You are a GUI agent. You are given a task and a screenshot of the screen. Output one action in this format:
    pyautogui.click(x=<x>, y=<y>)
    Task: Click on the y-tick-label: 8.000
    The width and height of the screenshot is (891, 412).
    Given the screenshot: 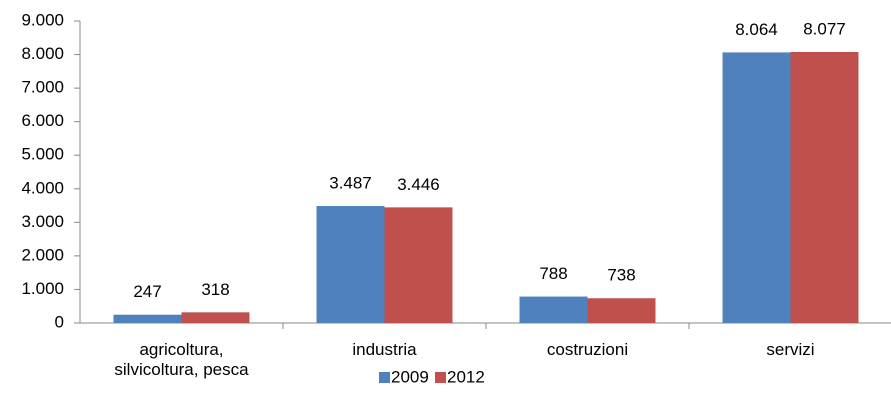 What is the action you would take?
    pyautogui.click(x=42, y=53)
    